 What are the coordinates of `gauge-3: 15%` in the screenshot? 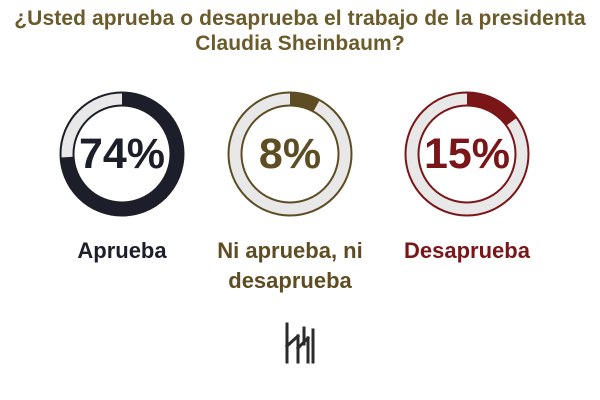 It's located at (467, 154).